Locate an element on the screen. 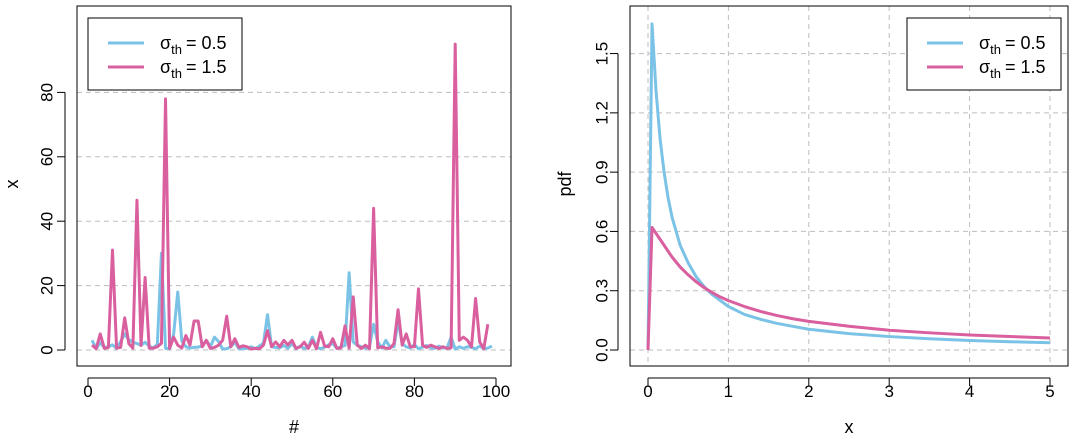 The image size is (1076, 443). x-axis: 0 1 2 3 4 5 is located at coordinates (849, 389).